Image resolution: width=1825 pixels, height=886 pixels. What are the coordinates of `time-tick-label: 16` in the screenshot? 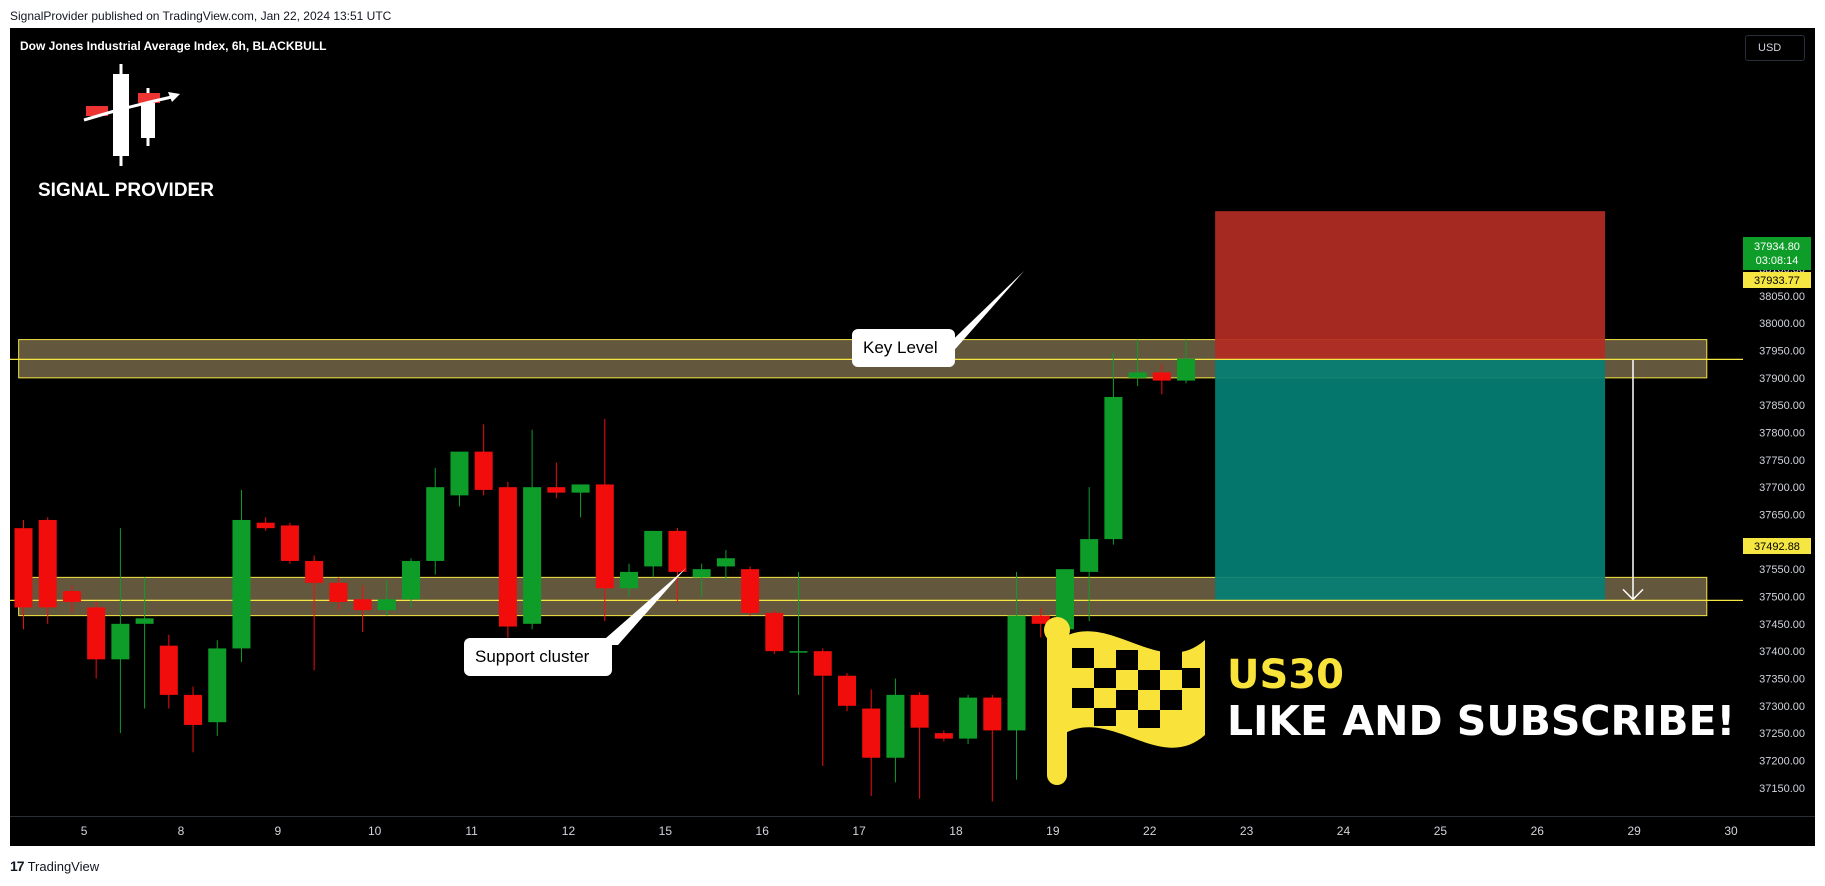 It's located at (763, 831).